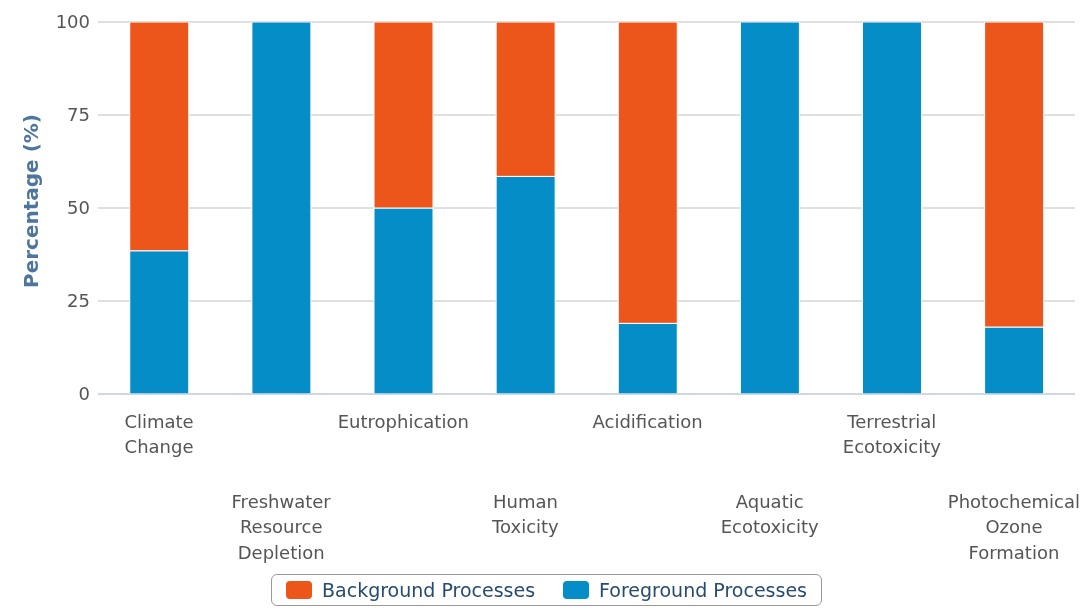  I want to click on y-tick-label: 0, so click(84, 394).